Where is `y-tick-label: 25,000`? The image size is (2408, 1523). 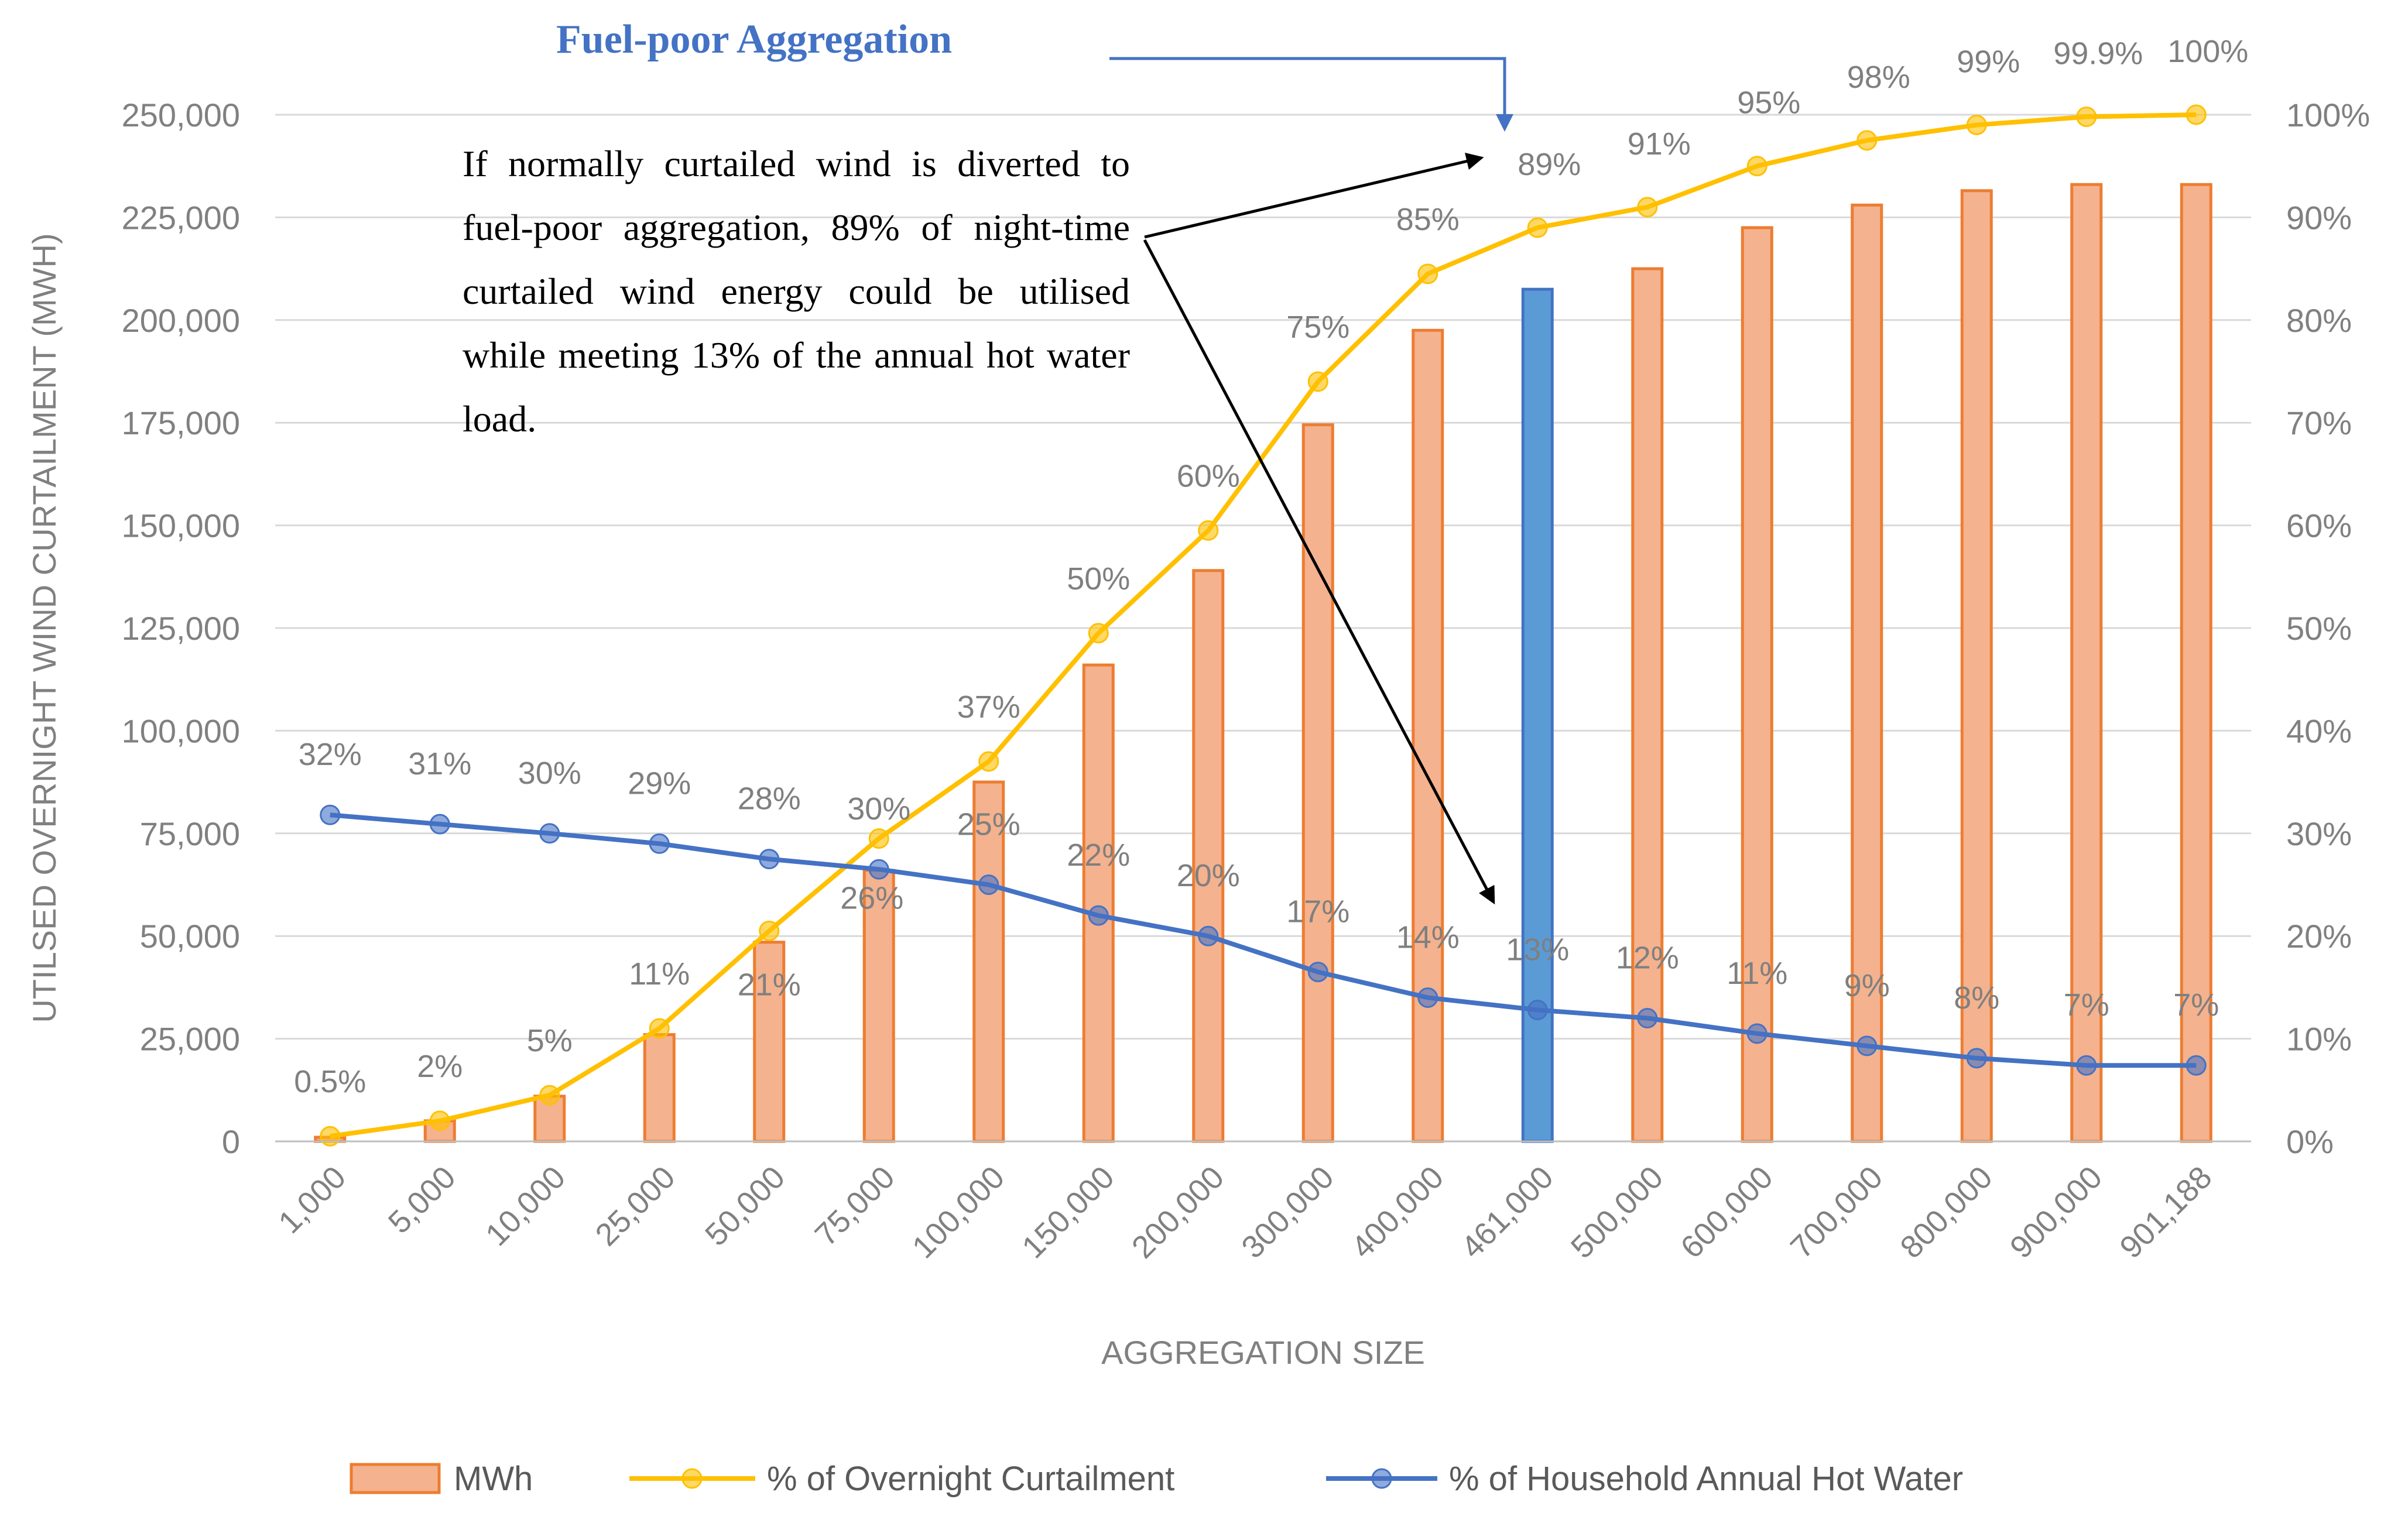 y-tick-label: 25,000 is located at coordinates (190, 1039).